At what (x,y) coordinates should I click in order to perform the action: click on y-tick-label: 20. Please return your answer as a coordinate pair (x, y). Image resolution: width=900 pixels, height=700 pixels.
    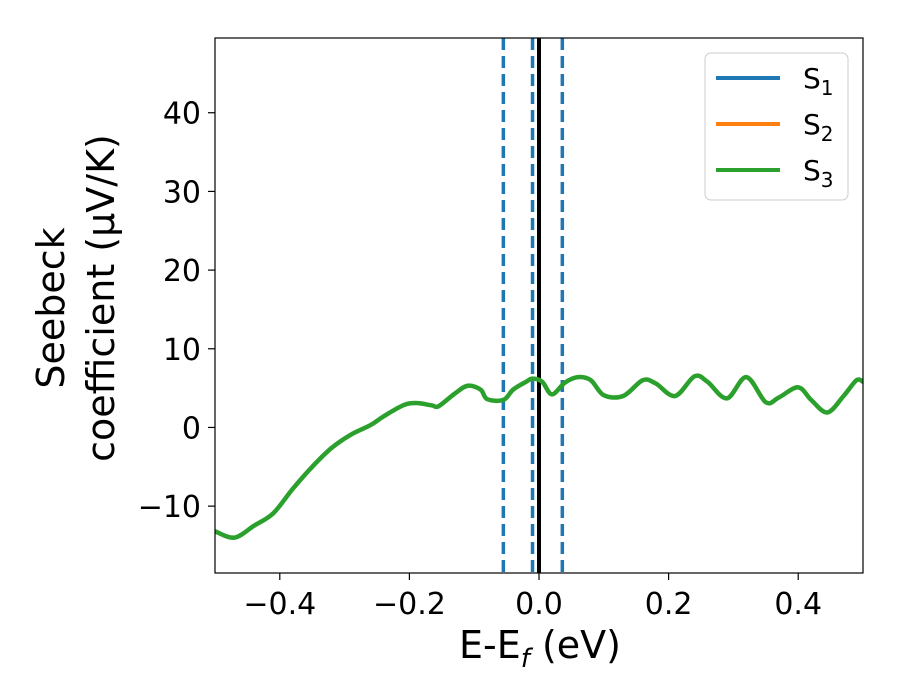
    Looking at the image, I should click on (182, 271).